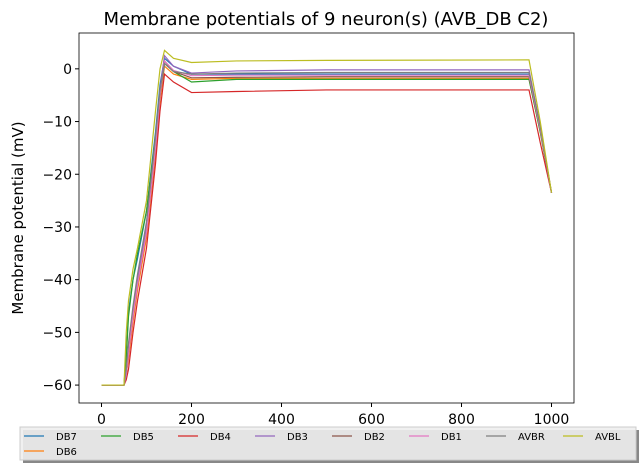 The height and width of the screenshot is (471, 642). Describe the element at coordinates (552, 420) in the screenshot. I see `x-tick-label: 1000` at that location.